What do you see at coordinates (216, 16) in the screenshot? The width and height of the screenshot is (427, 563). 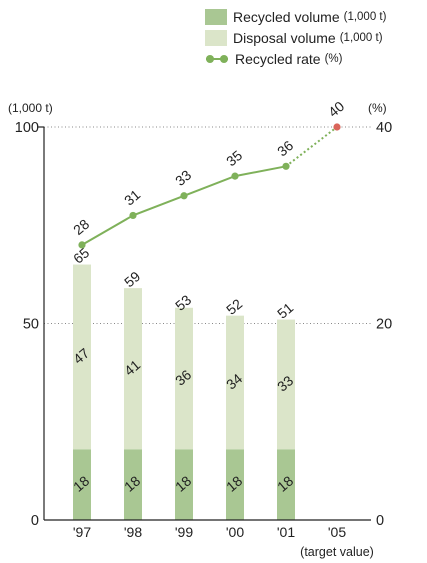 I see `legend-swatch-recycled` at bounding box center [216, 16].